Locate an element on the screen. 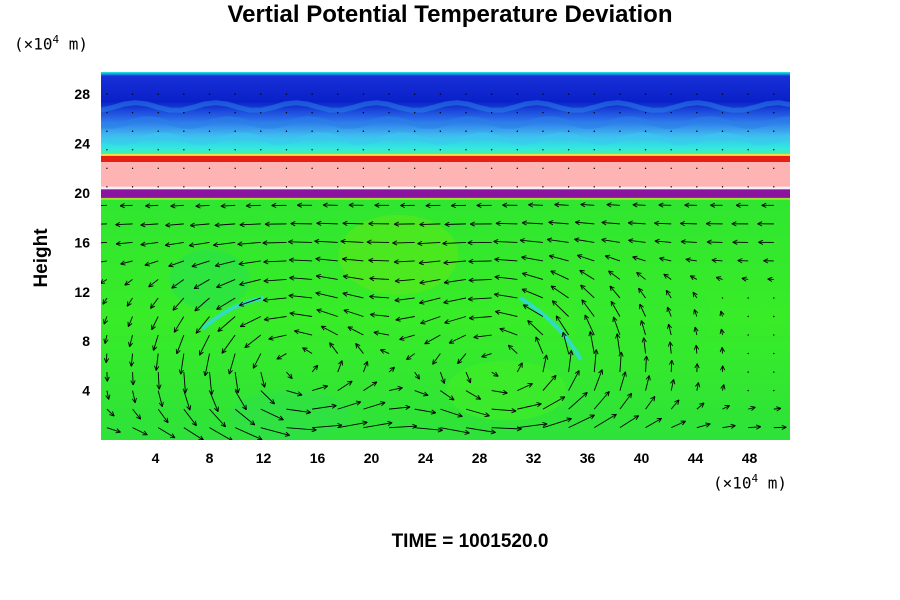 The width and height of the screenshot is (900, 600). y-tick-label: 20 is located at coordinates (82, 193).